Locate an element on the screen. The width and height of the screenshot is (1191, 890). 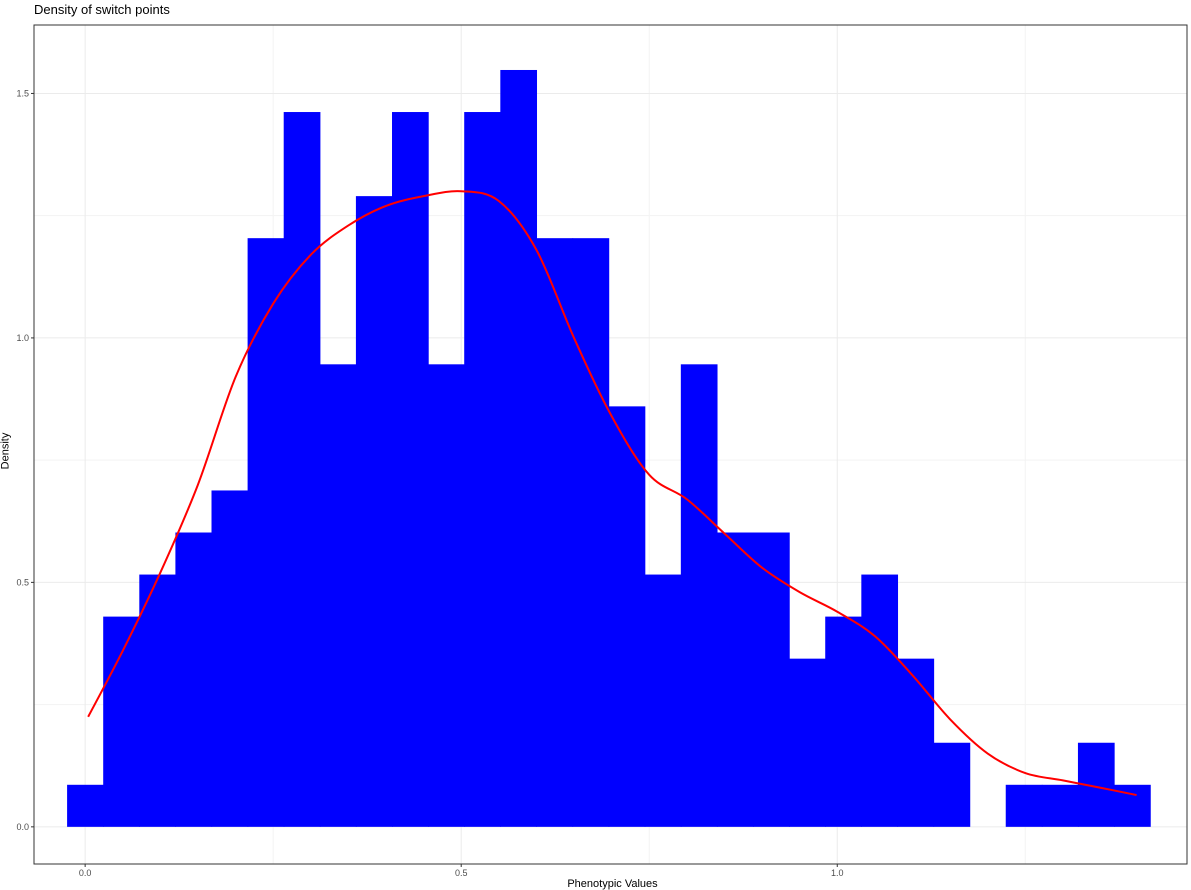
y-axis-label: Density is located at coordinates (6, 451).